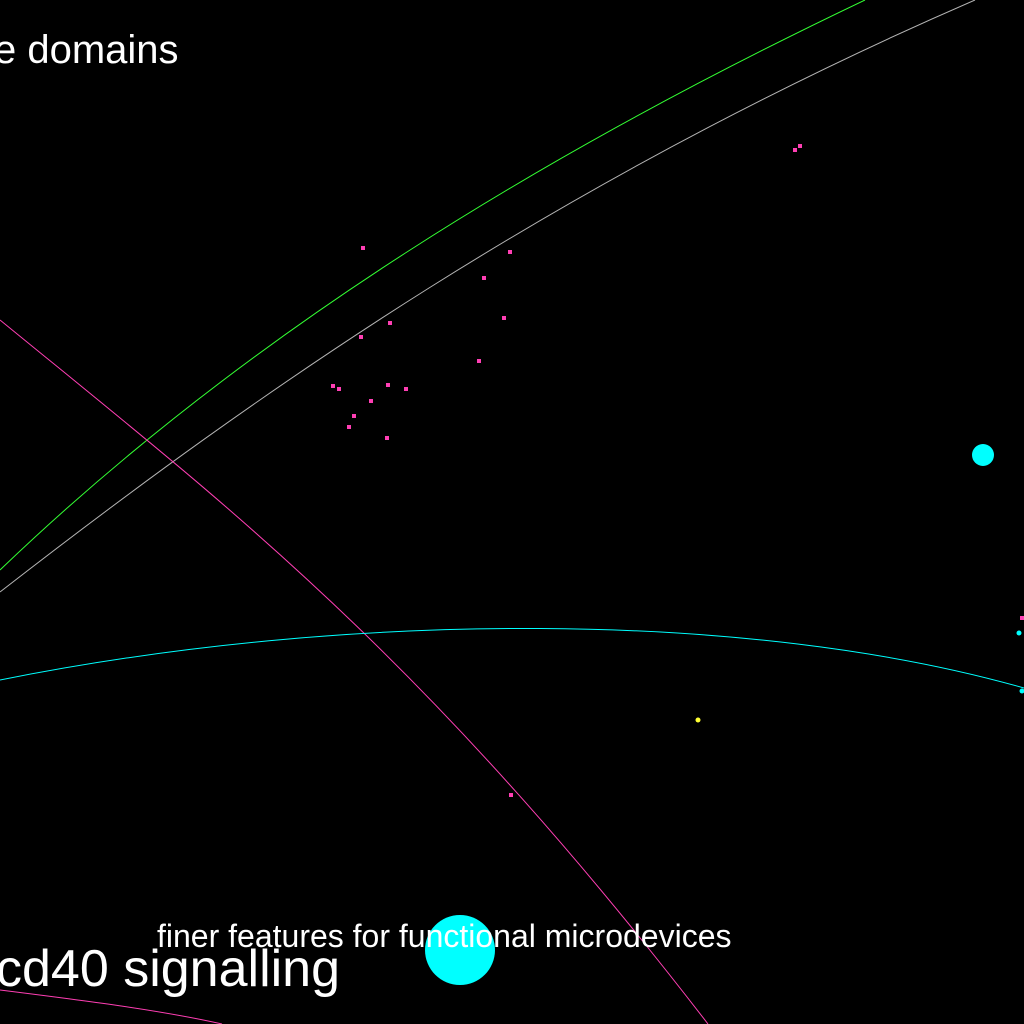 The height and width of the screenshot is (1024, 1024). What do you see at coordinates (170, 969) in the screenshot?
I see `signalling-label: cd40 signalling` at bounding box center [170, 969].